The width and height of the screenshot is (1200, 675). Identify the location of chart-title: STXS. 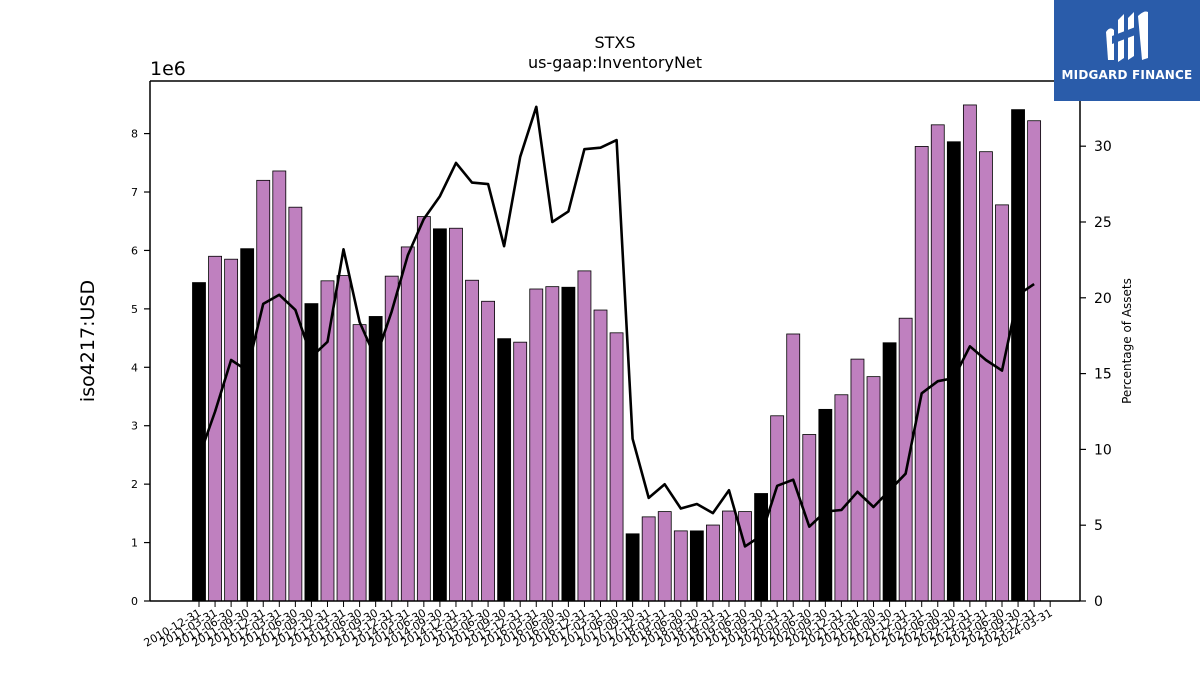
(614, 42).